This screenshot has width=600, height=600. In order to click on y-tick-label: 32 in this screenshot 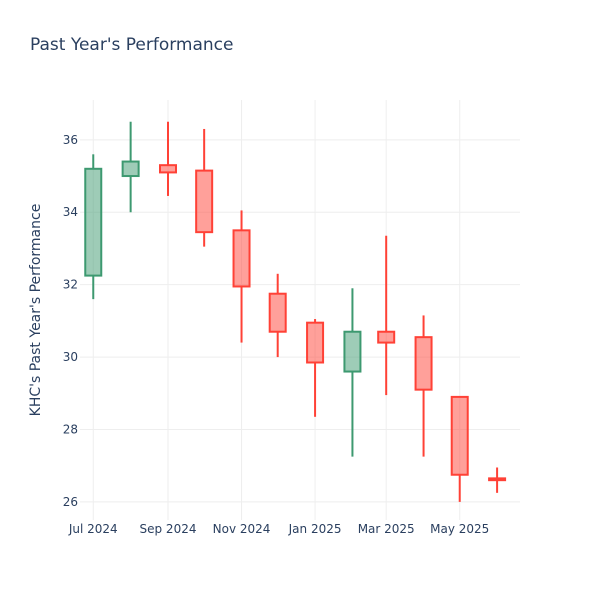, I will do `click(70, 285)`.